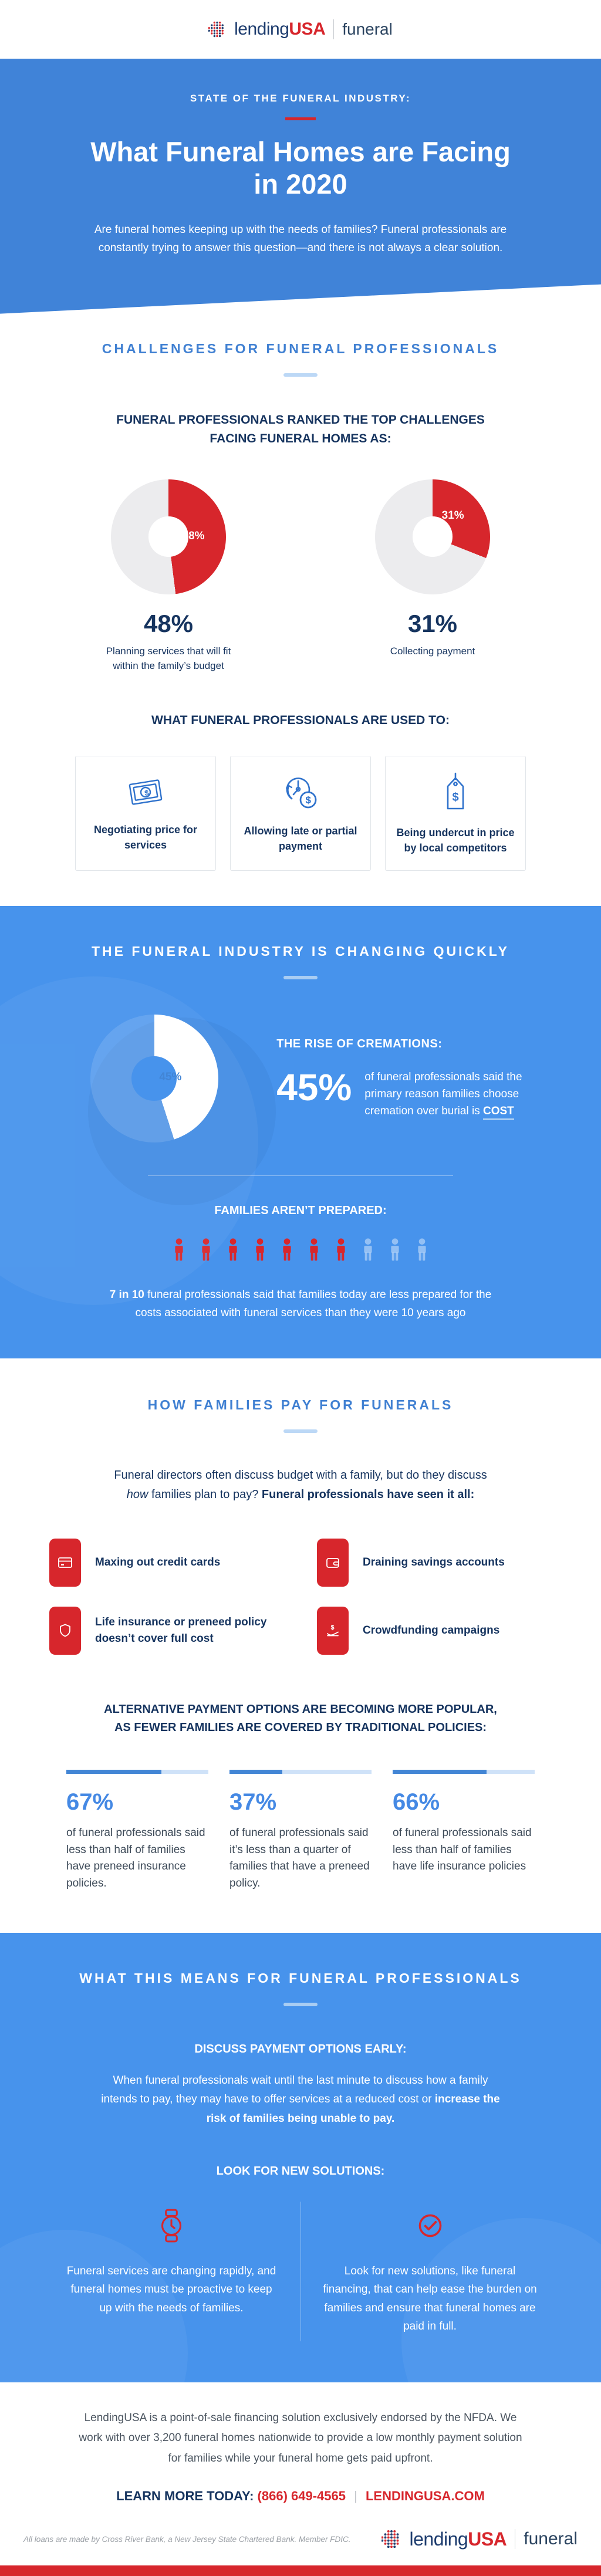 The height and width of the screenshot is (2576, 601). What do you see at coordinates (253, 1802) in the screenshot?
I see `stat-percent: 37%` at bounding box center [253, 1802].